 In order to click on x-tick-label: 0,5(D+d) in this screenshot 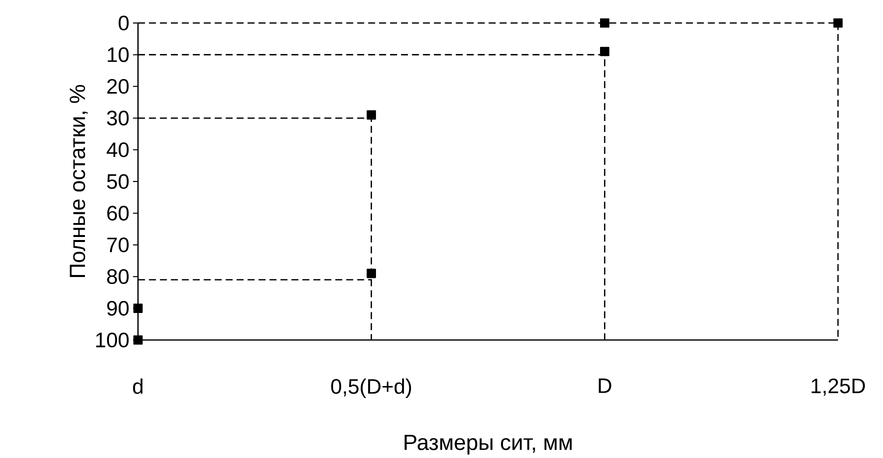, I will do `click(371, 388)`.